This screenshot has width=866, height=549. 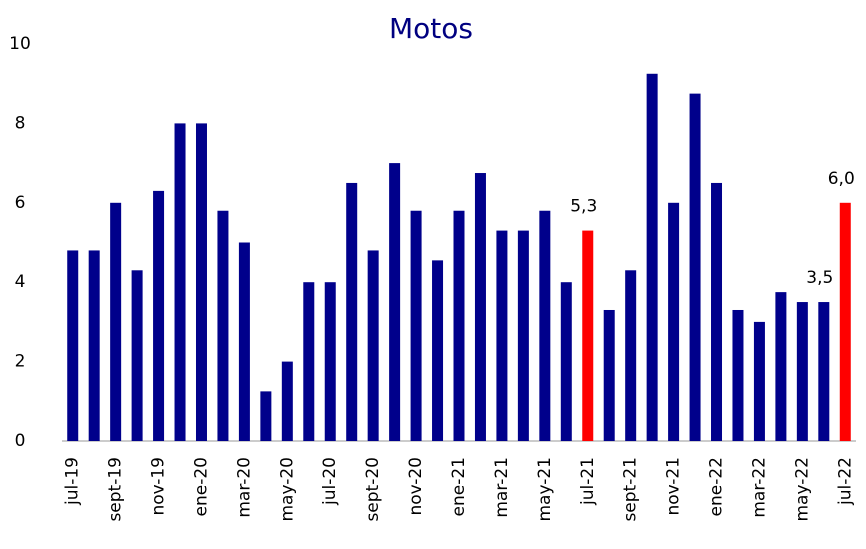 I want to click on y-tick-label: 10, so click(x=20, y=44).